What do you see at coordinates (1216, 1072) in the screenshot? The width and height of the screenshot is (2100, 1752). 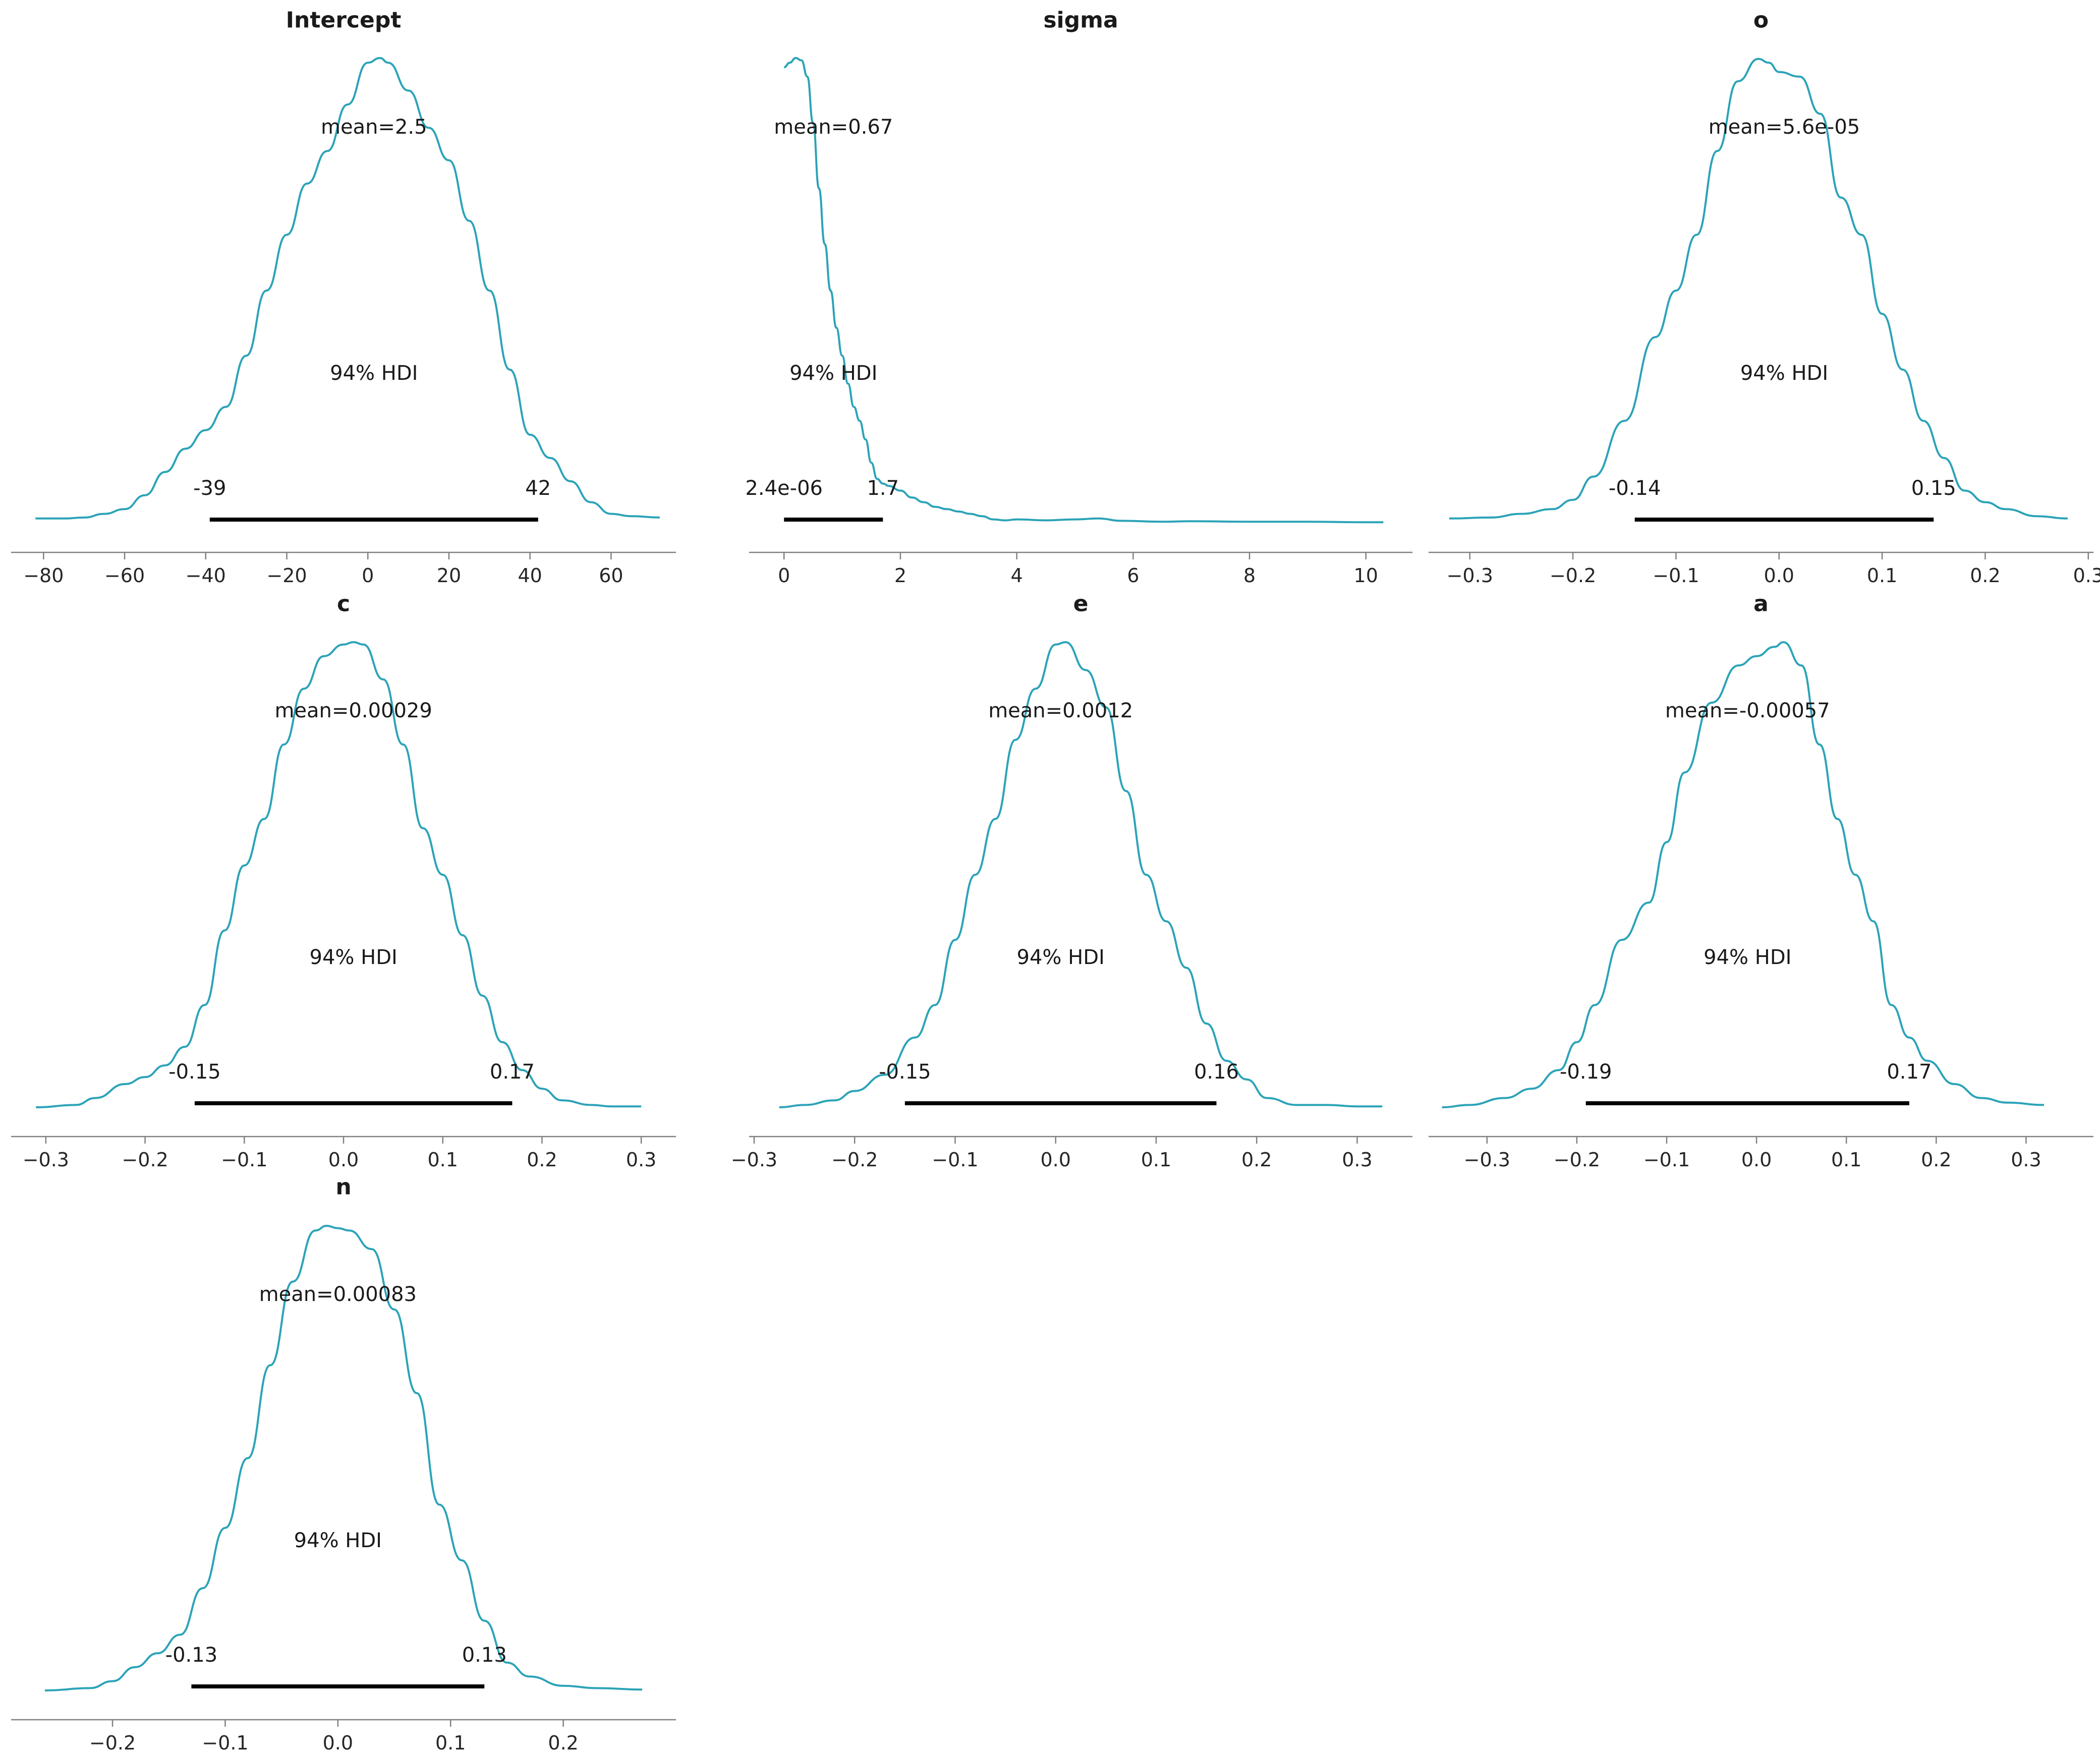 I see `hdi-high-label: 0.16` at bounding box center [1216, 1072].